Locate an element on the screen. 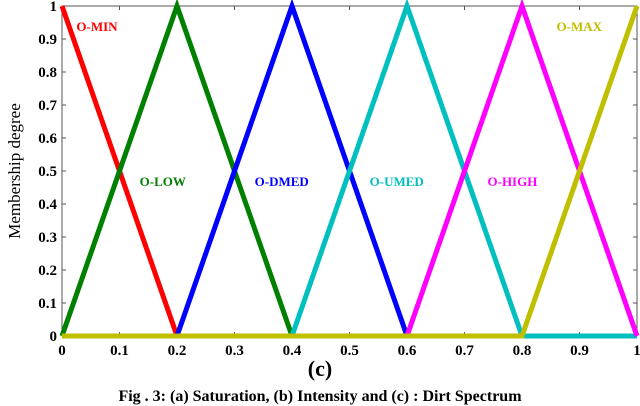 The width and height of the screenshot is (640, 406). series-label-o-dmed: O-DMED is located at coordinates (282, 181).